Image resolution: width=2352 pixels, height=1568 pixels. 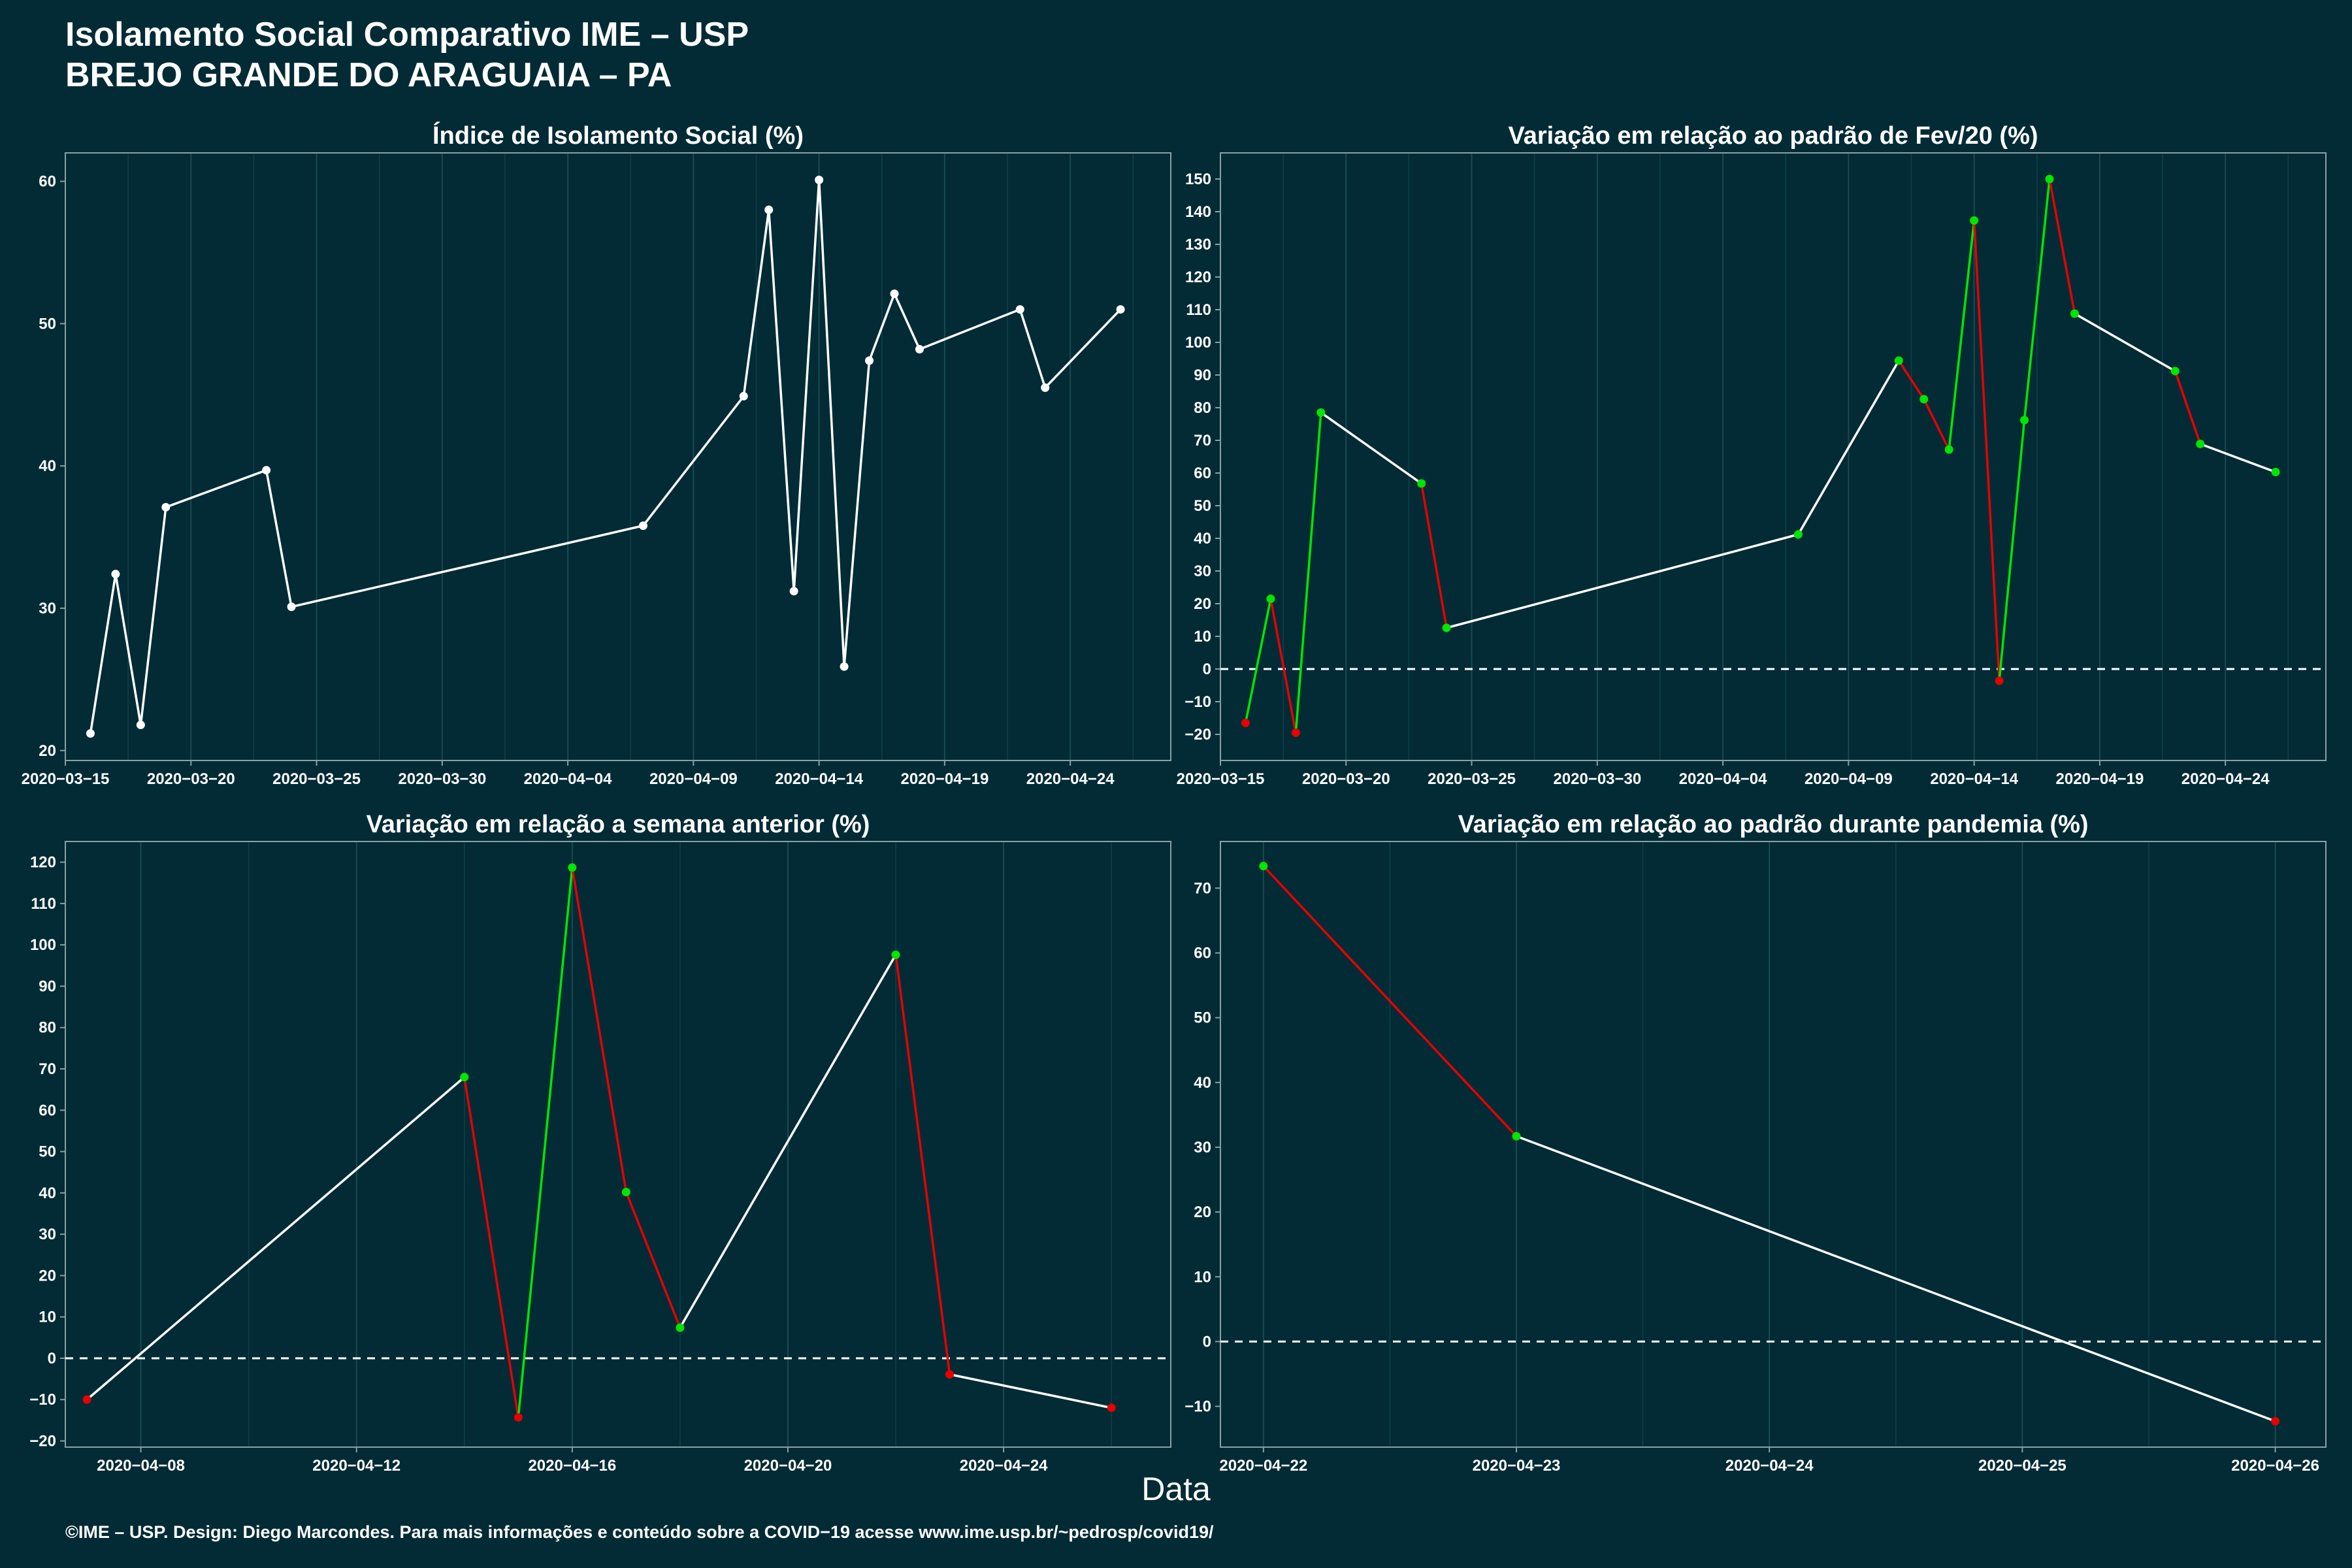 What do you see at coordinates (1263, 1466) in the screenshot?
I see `x-tick-label: 2020−04−22` at bounding box center [1263, 1466].